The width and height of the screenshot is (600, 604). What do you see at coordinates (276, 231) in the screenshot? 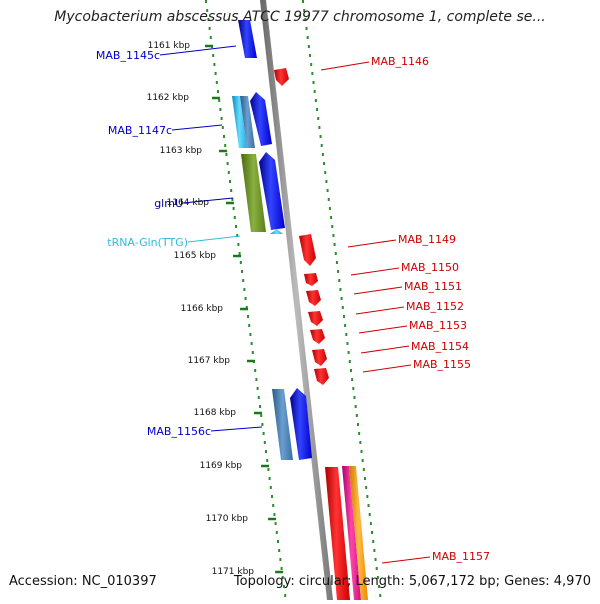
I see `gene-trna-gln` at bounding box center [276, 231].